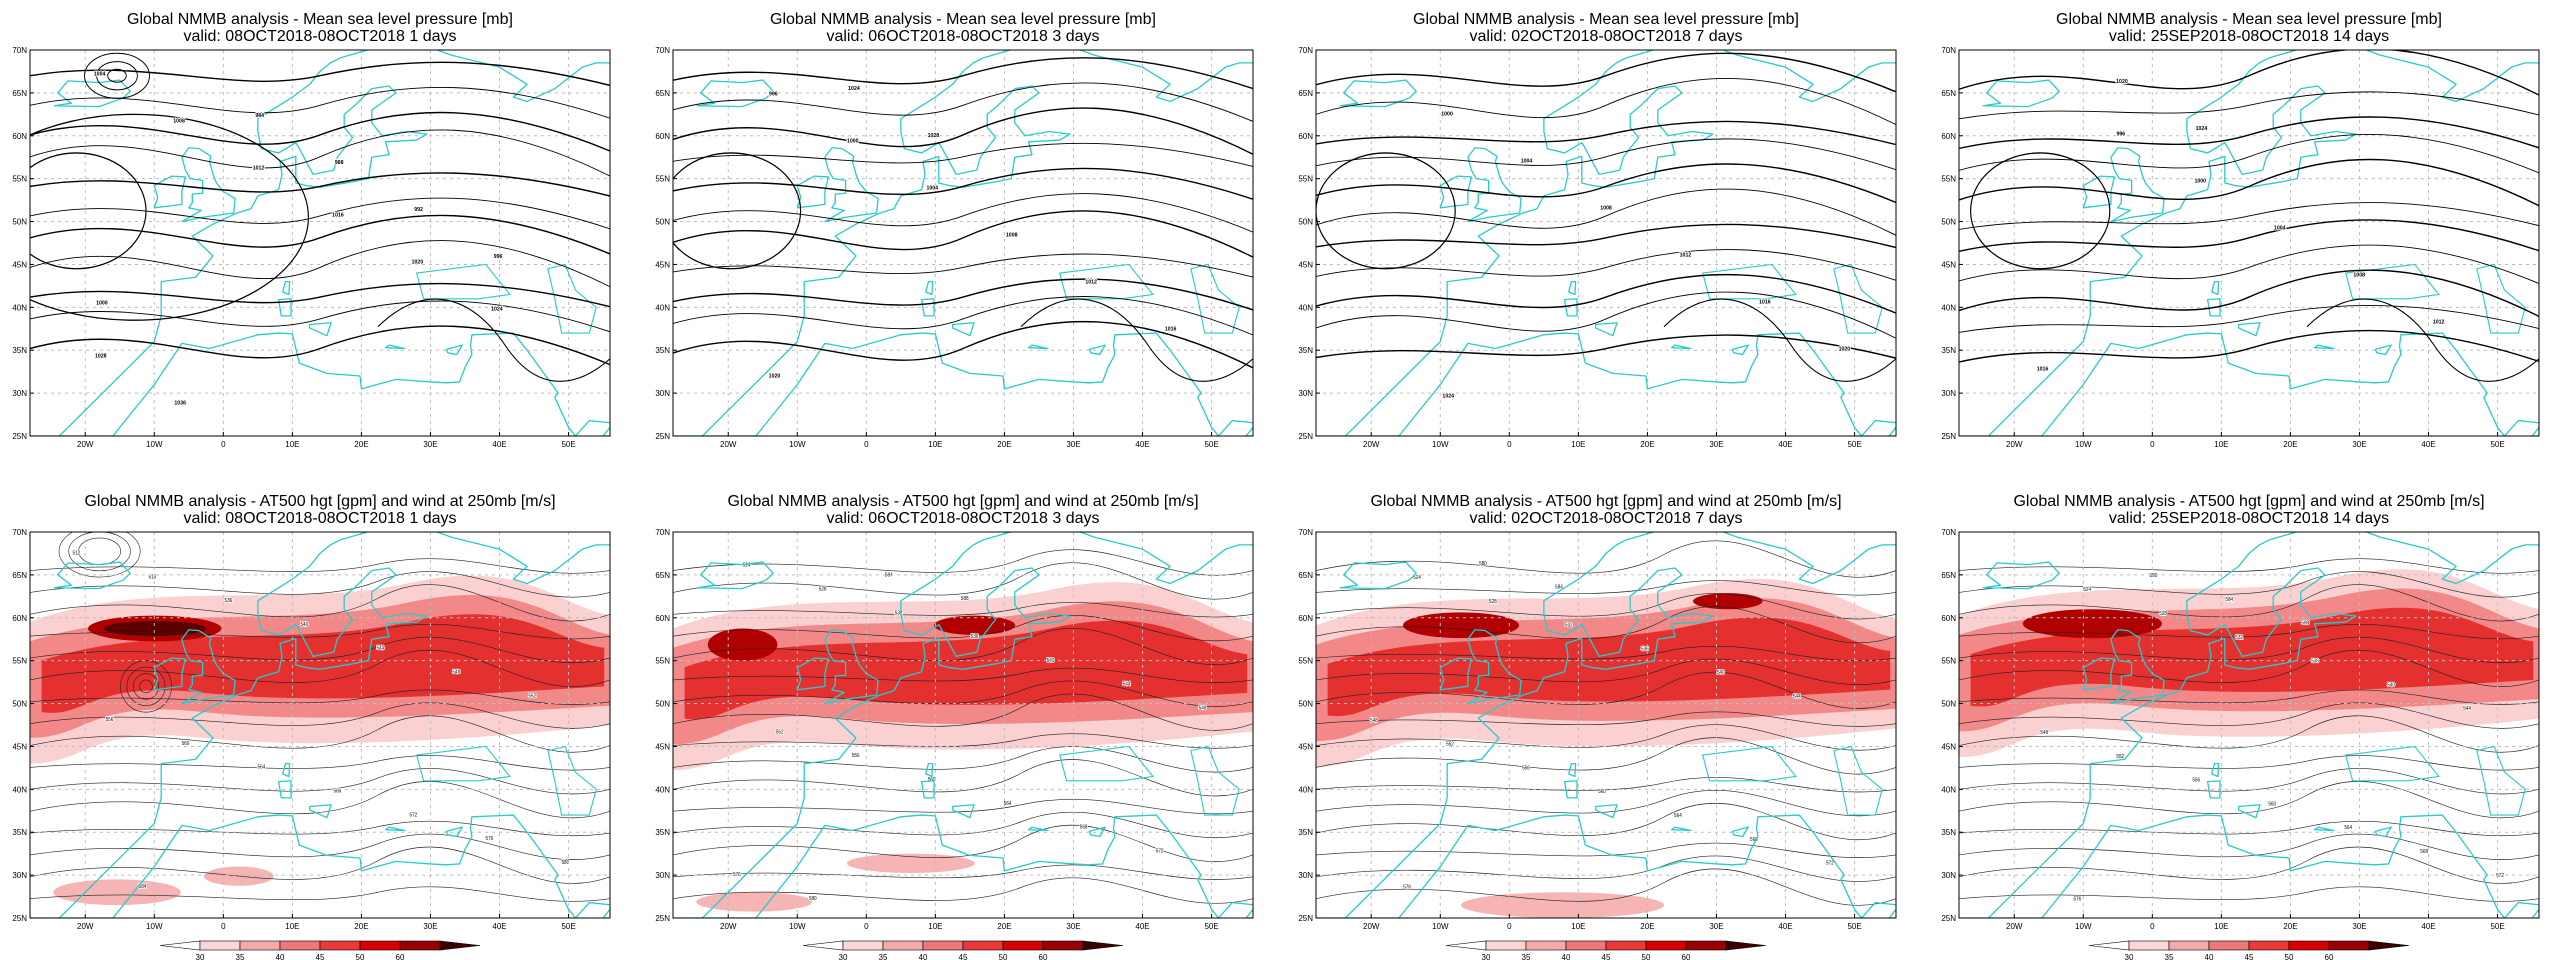 This screenshot has width=2560, height=960. I want to click on height-label: 540, so click(1721, 673).